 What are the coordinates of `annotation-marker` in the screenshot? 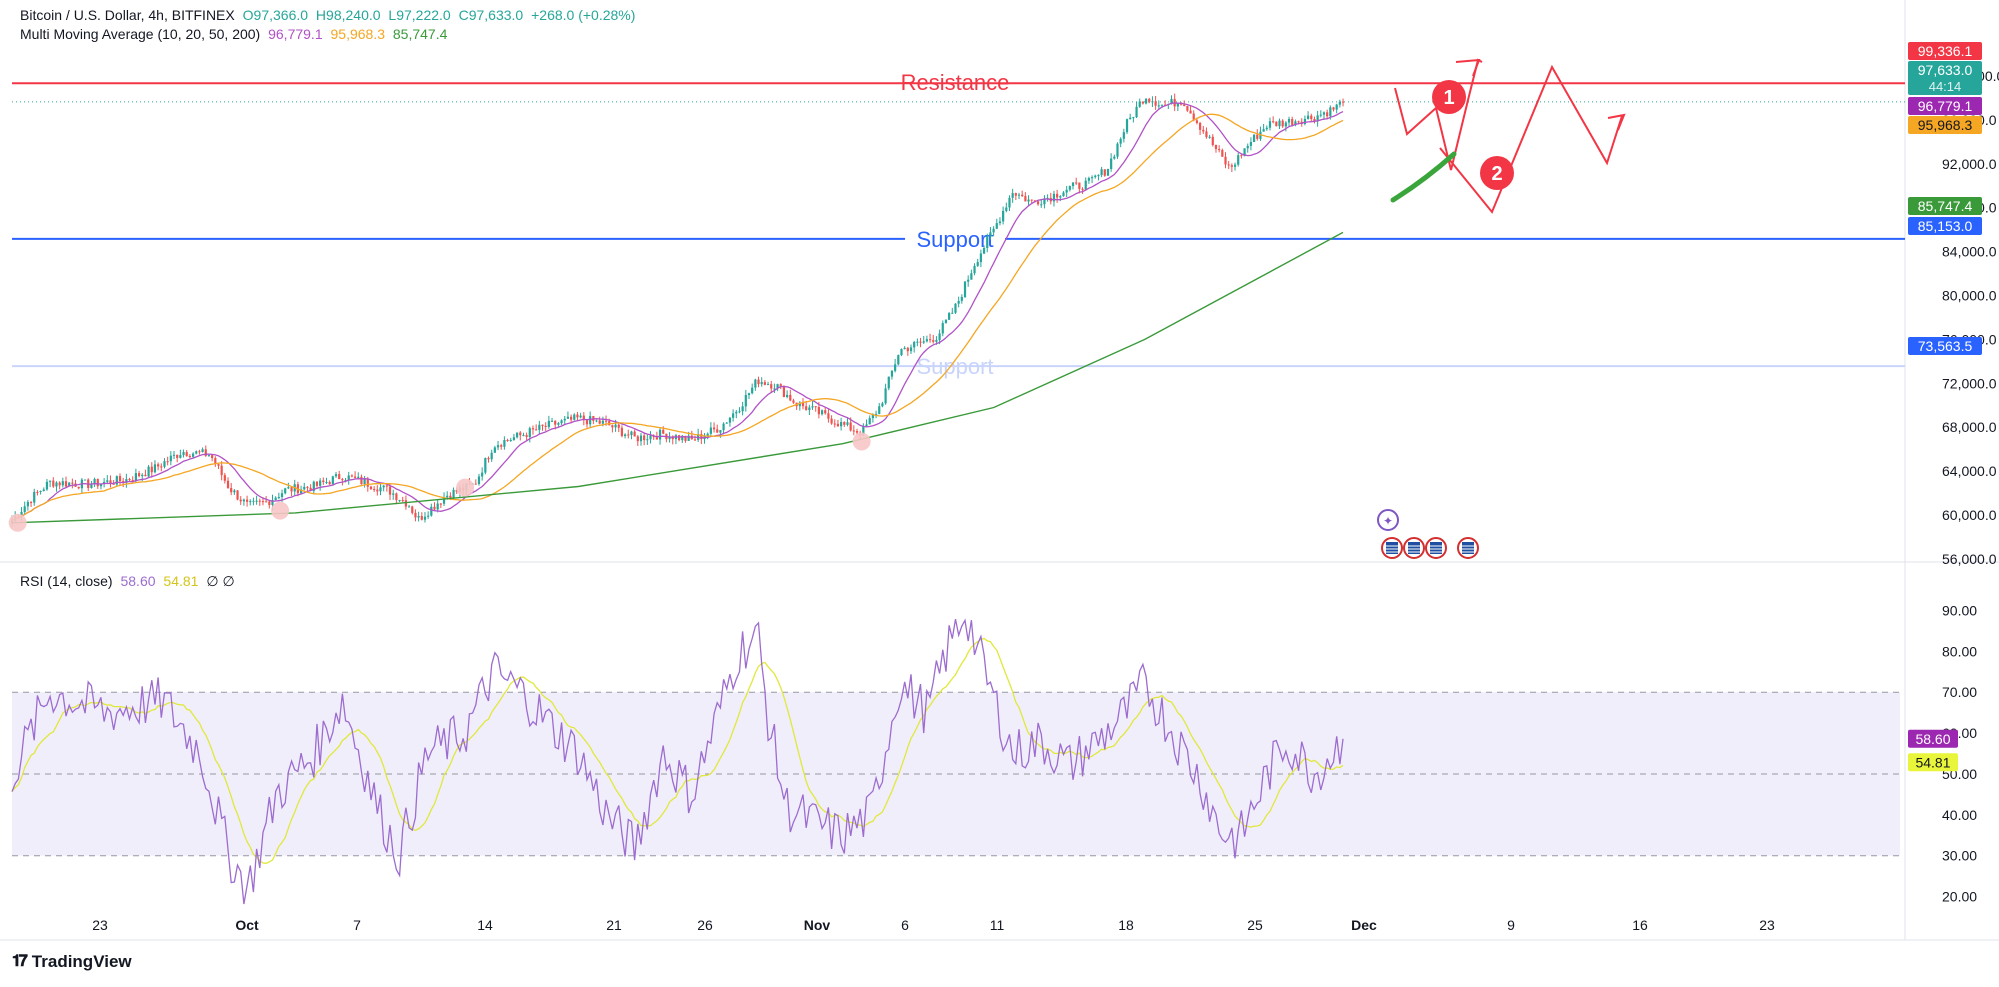 It's located at (1449, 97).